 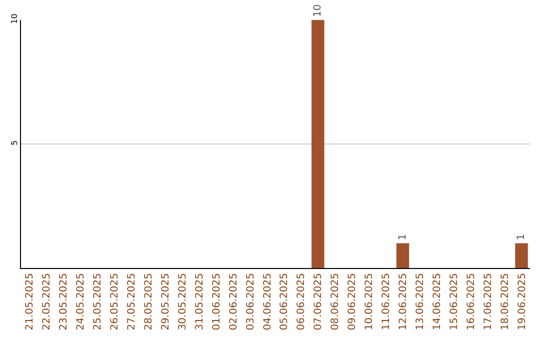 What do you see at coordinates (132, 301) in the screenshot?
I see `x-tick-label: 27.05.2025` at bounding box center [132, 301].